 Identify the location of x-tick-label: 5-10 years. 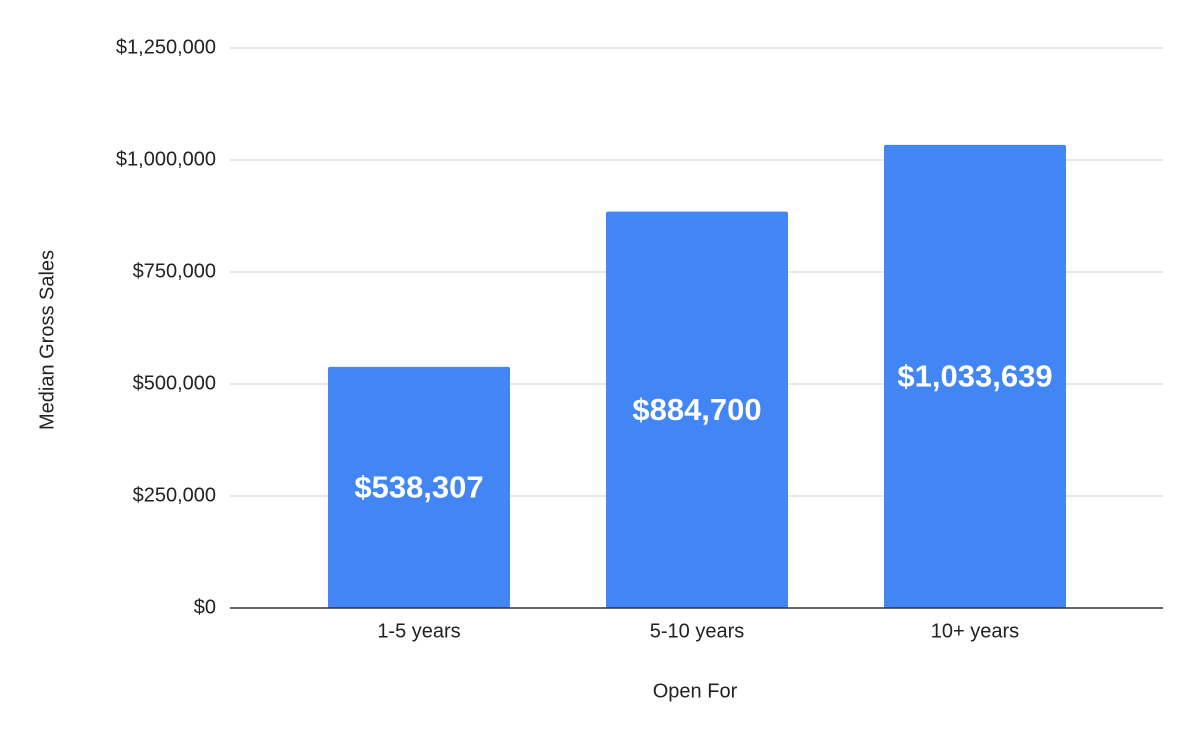
(697, 631).